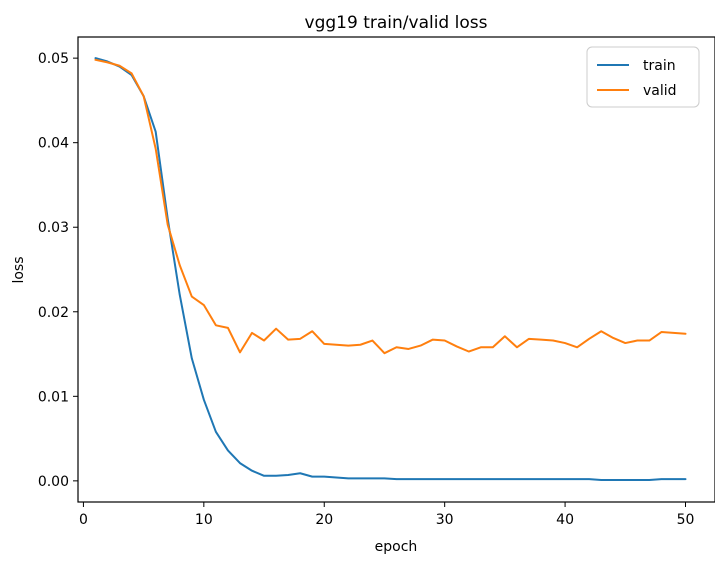  Describe the element at coordinates (396, 547) in the screenshot. I see `x-axis-label: epoch` at that location.